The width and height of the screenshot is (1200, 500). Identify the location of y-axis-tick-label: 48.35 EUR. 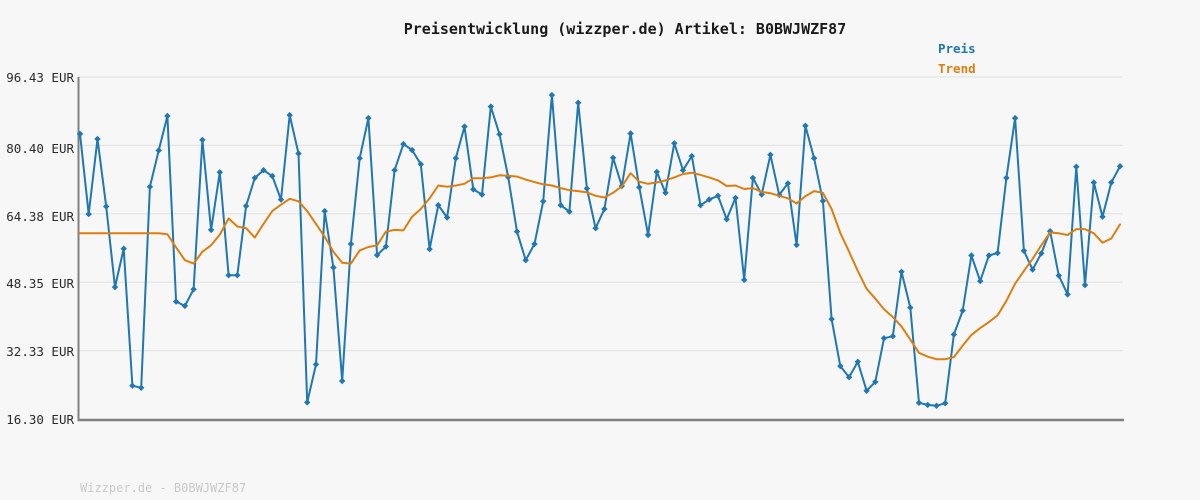
(40, 283).